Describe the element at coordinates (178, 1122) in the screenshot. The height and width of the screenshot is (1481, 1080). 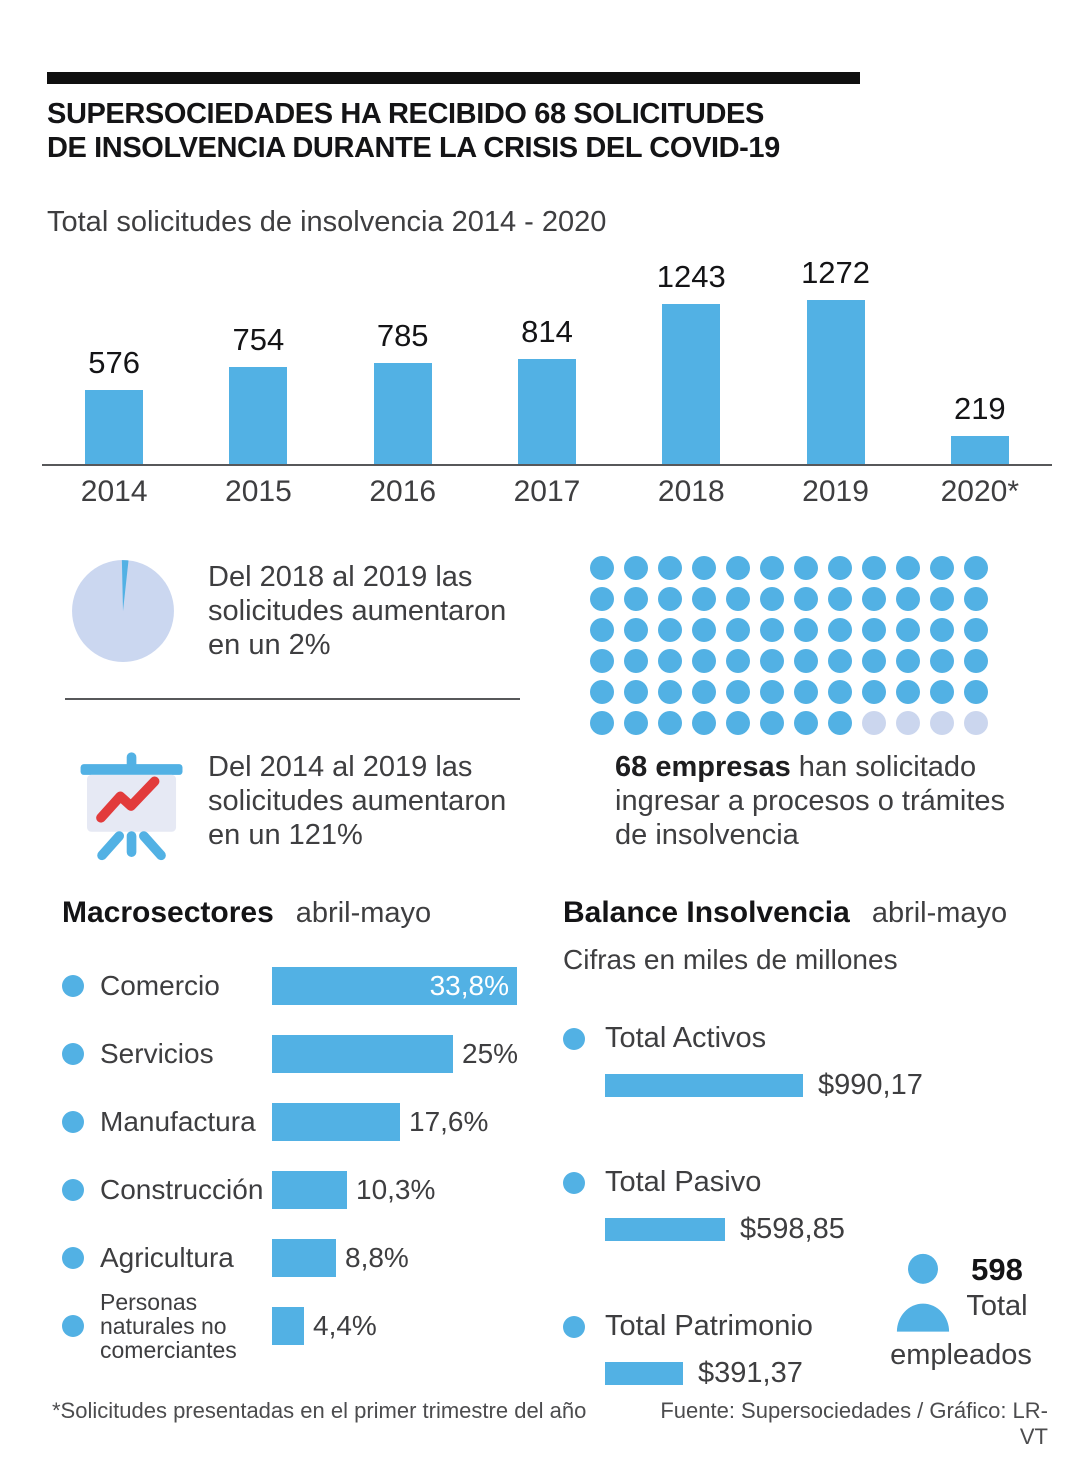
I see `macrosector-label: Manufactura` at that location.